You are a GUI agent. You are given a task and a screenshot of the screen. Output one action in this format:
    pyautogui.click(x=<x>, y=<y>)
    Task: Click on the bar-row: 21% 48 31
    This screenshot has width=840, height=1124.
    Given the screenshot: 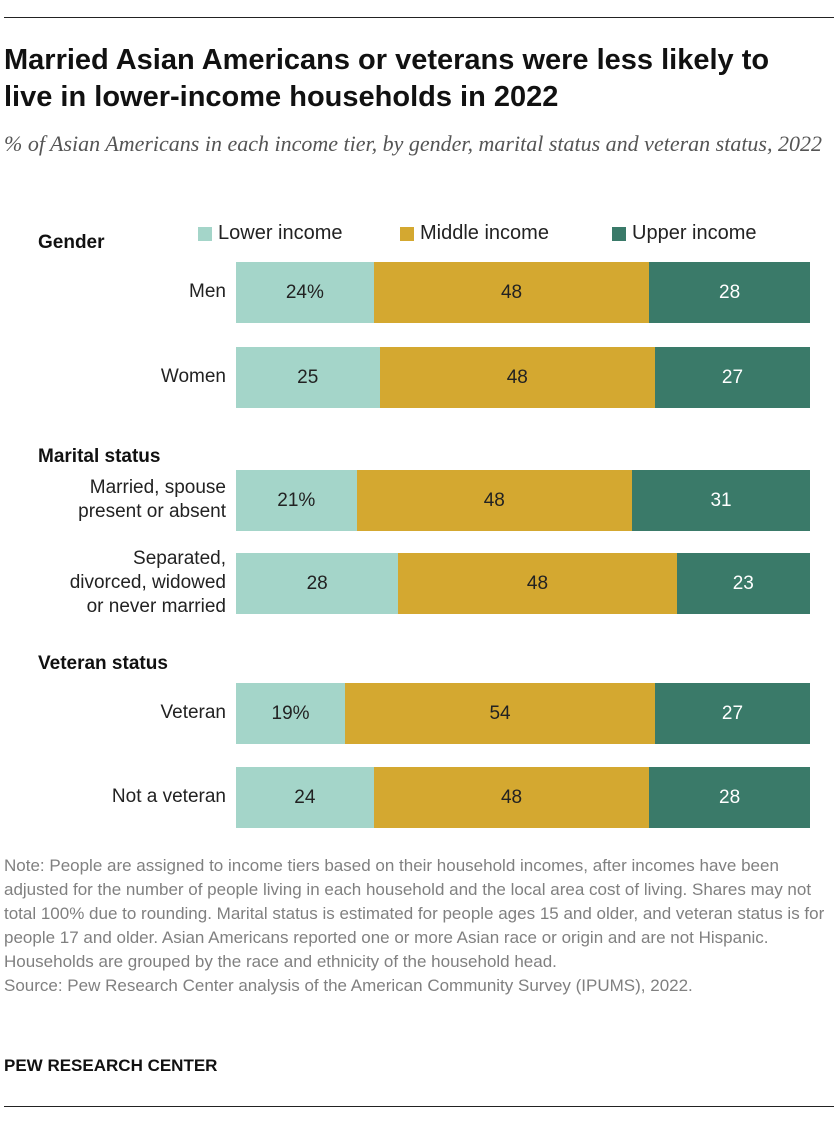 What is the action you would take?
    pyautogui.click(x=523, y=500)
    